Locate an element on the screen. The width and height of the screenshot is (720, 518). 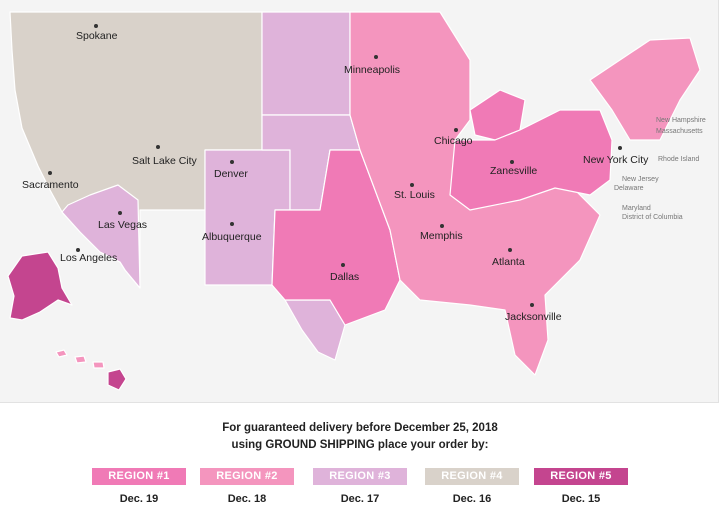
state-label-delaware: Delaware is located at coordinates (629, 188).